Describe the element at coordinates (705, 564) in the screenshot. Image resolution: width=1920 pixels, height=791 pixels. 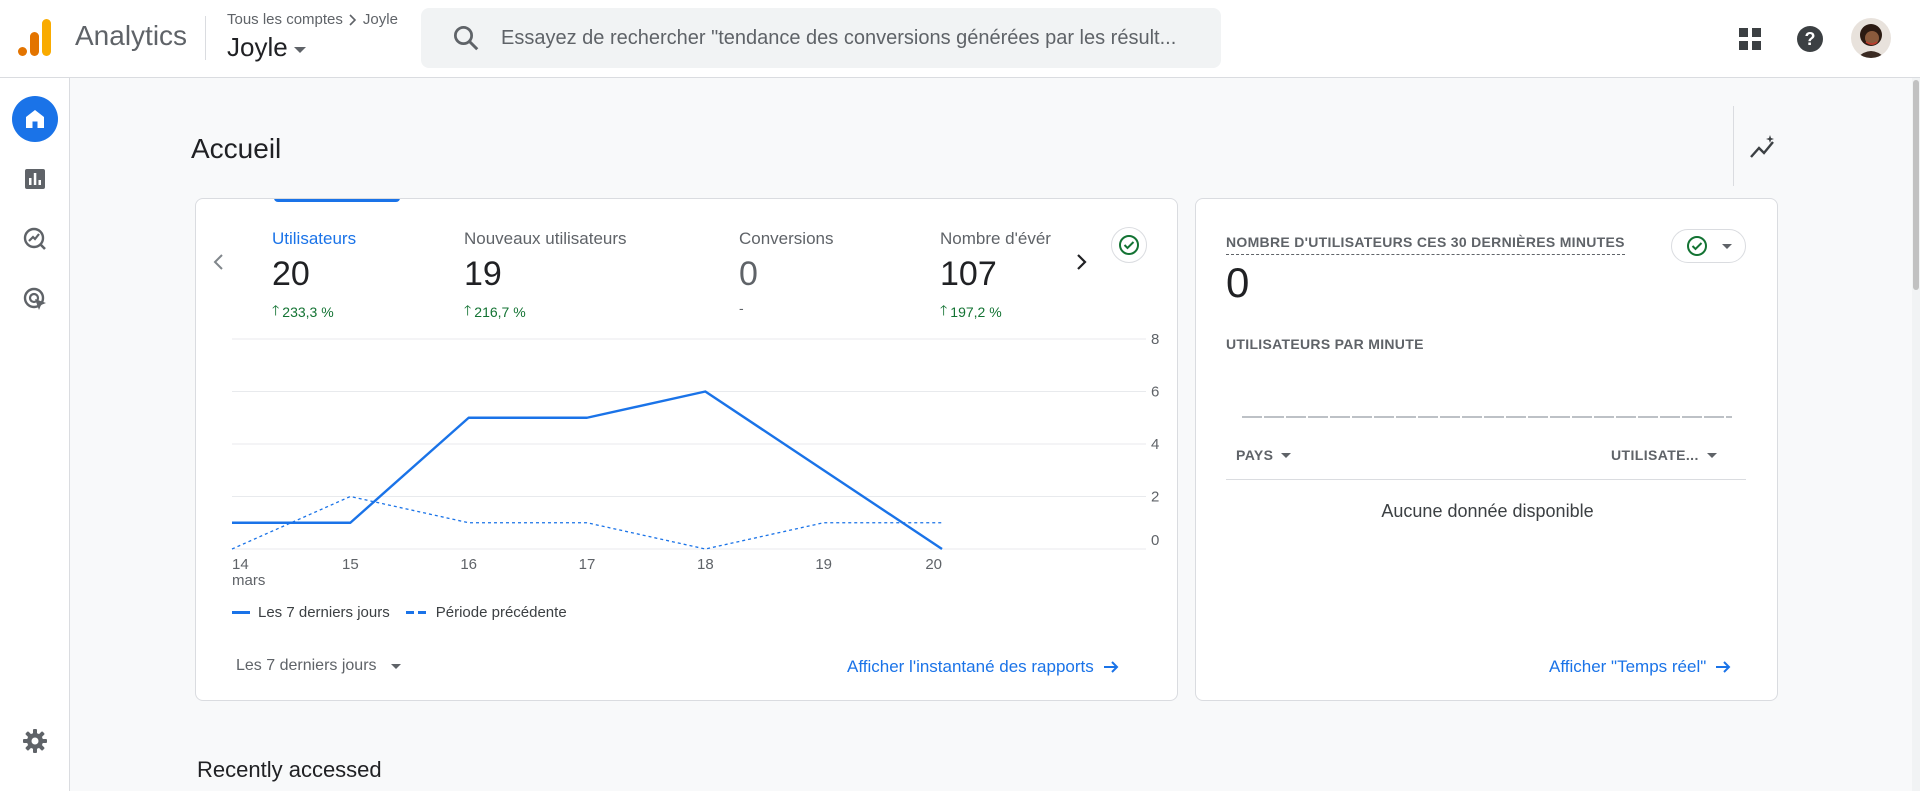
I see `x-tick-label: 18` at that location.